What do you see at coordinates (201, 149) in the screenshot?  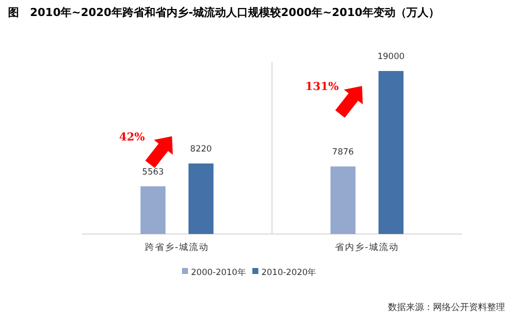 I see `data-label: 8220` at bounding box center [201, 149].